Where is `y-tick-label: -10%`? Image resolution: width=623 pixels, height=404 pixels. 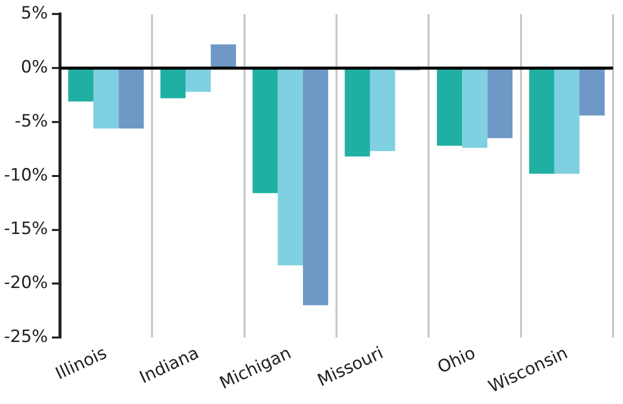
y-tick-label: -10% is located at coordinates (26, 175).